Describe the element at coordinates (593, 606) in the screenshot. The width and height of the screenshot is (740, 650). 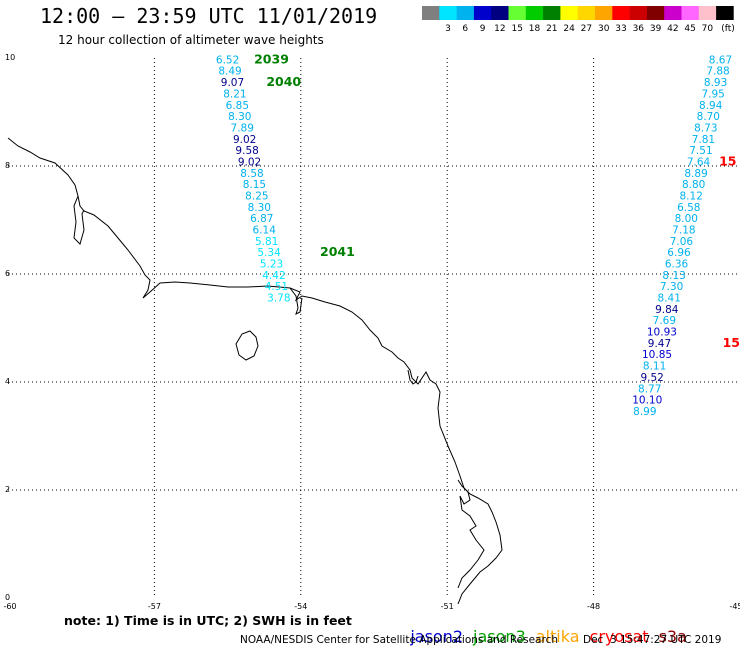
I see `x-tick-label: -48` at that location.